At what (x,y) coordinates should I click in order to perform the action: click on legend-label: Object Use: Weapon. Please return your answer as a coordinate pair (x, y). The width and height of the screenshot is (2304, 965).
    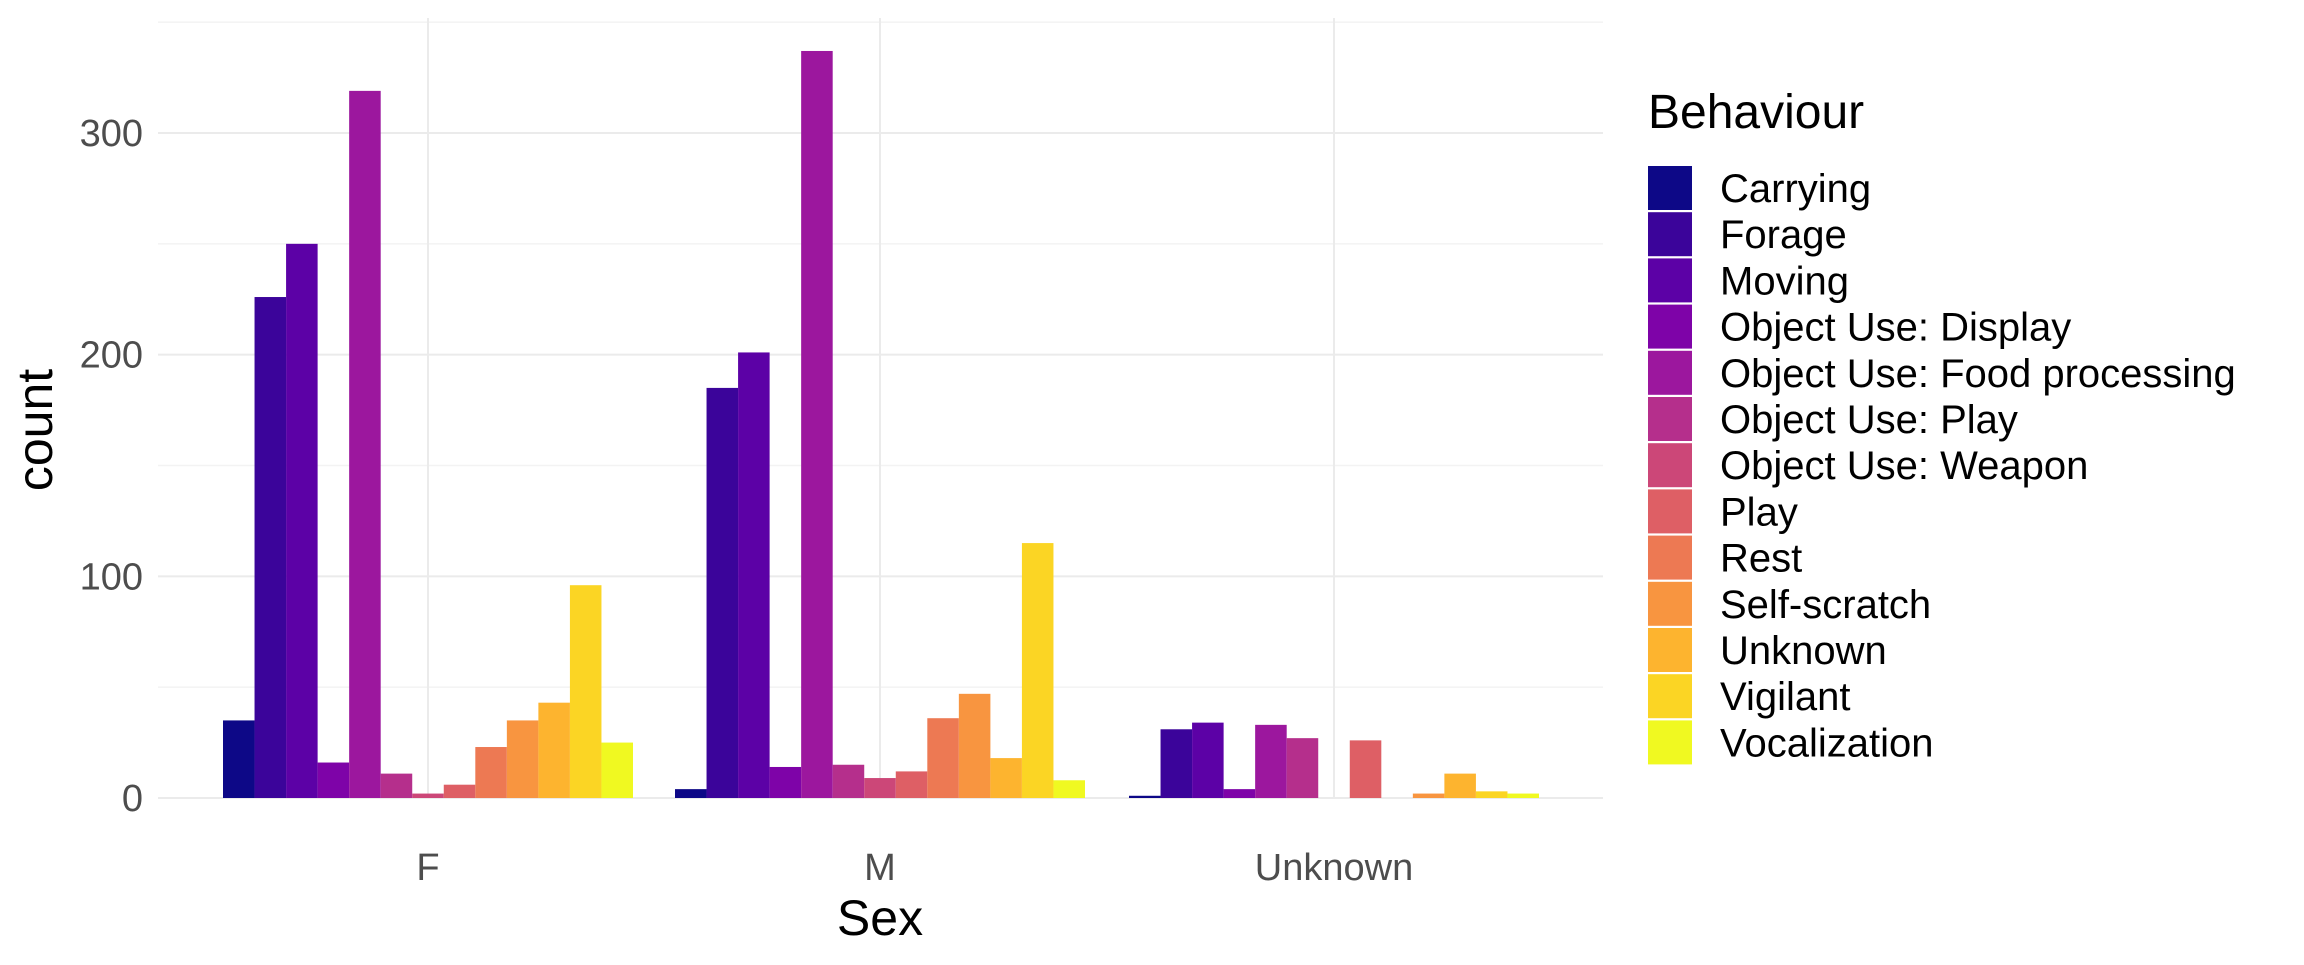
    Looking at the image, I should click on (1904, 466).